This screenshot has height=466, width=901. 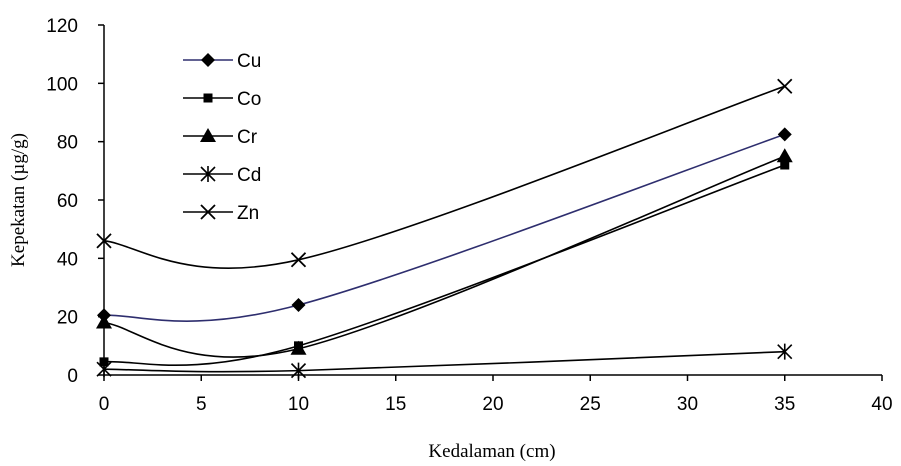 What do you see at coordinates (62, 26) in the screenshot?
I see `y-tick-label: 120` at bounding box center [62, 26].